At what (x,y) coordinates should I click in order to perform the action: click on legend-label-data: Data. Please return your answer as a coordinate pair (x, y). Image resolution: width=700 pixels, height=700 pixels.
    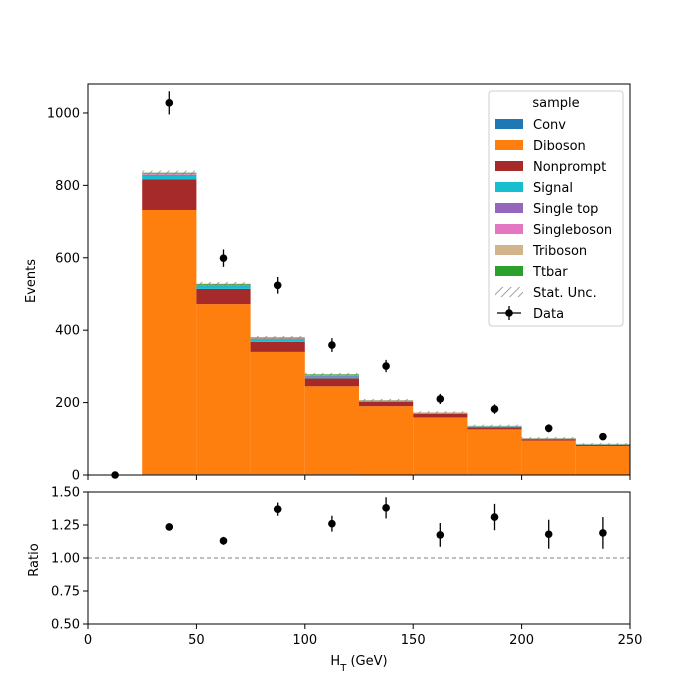
    Looking at the image, I should click on (548, 314).